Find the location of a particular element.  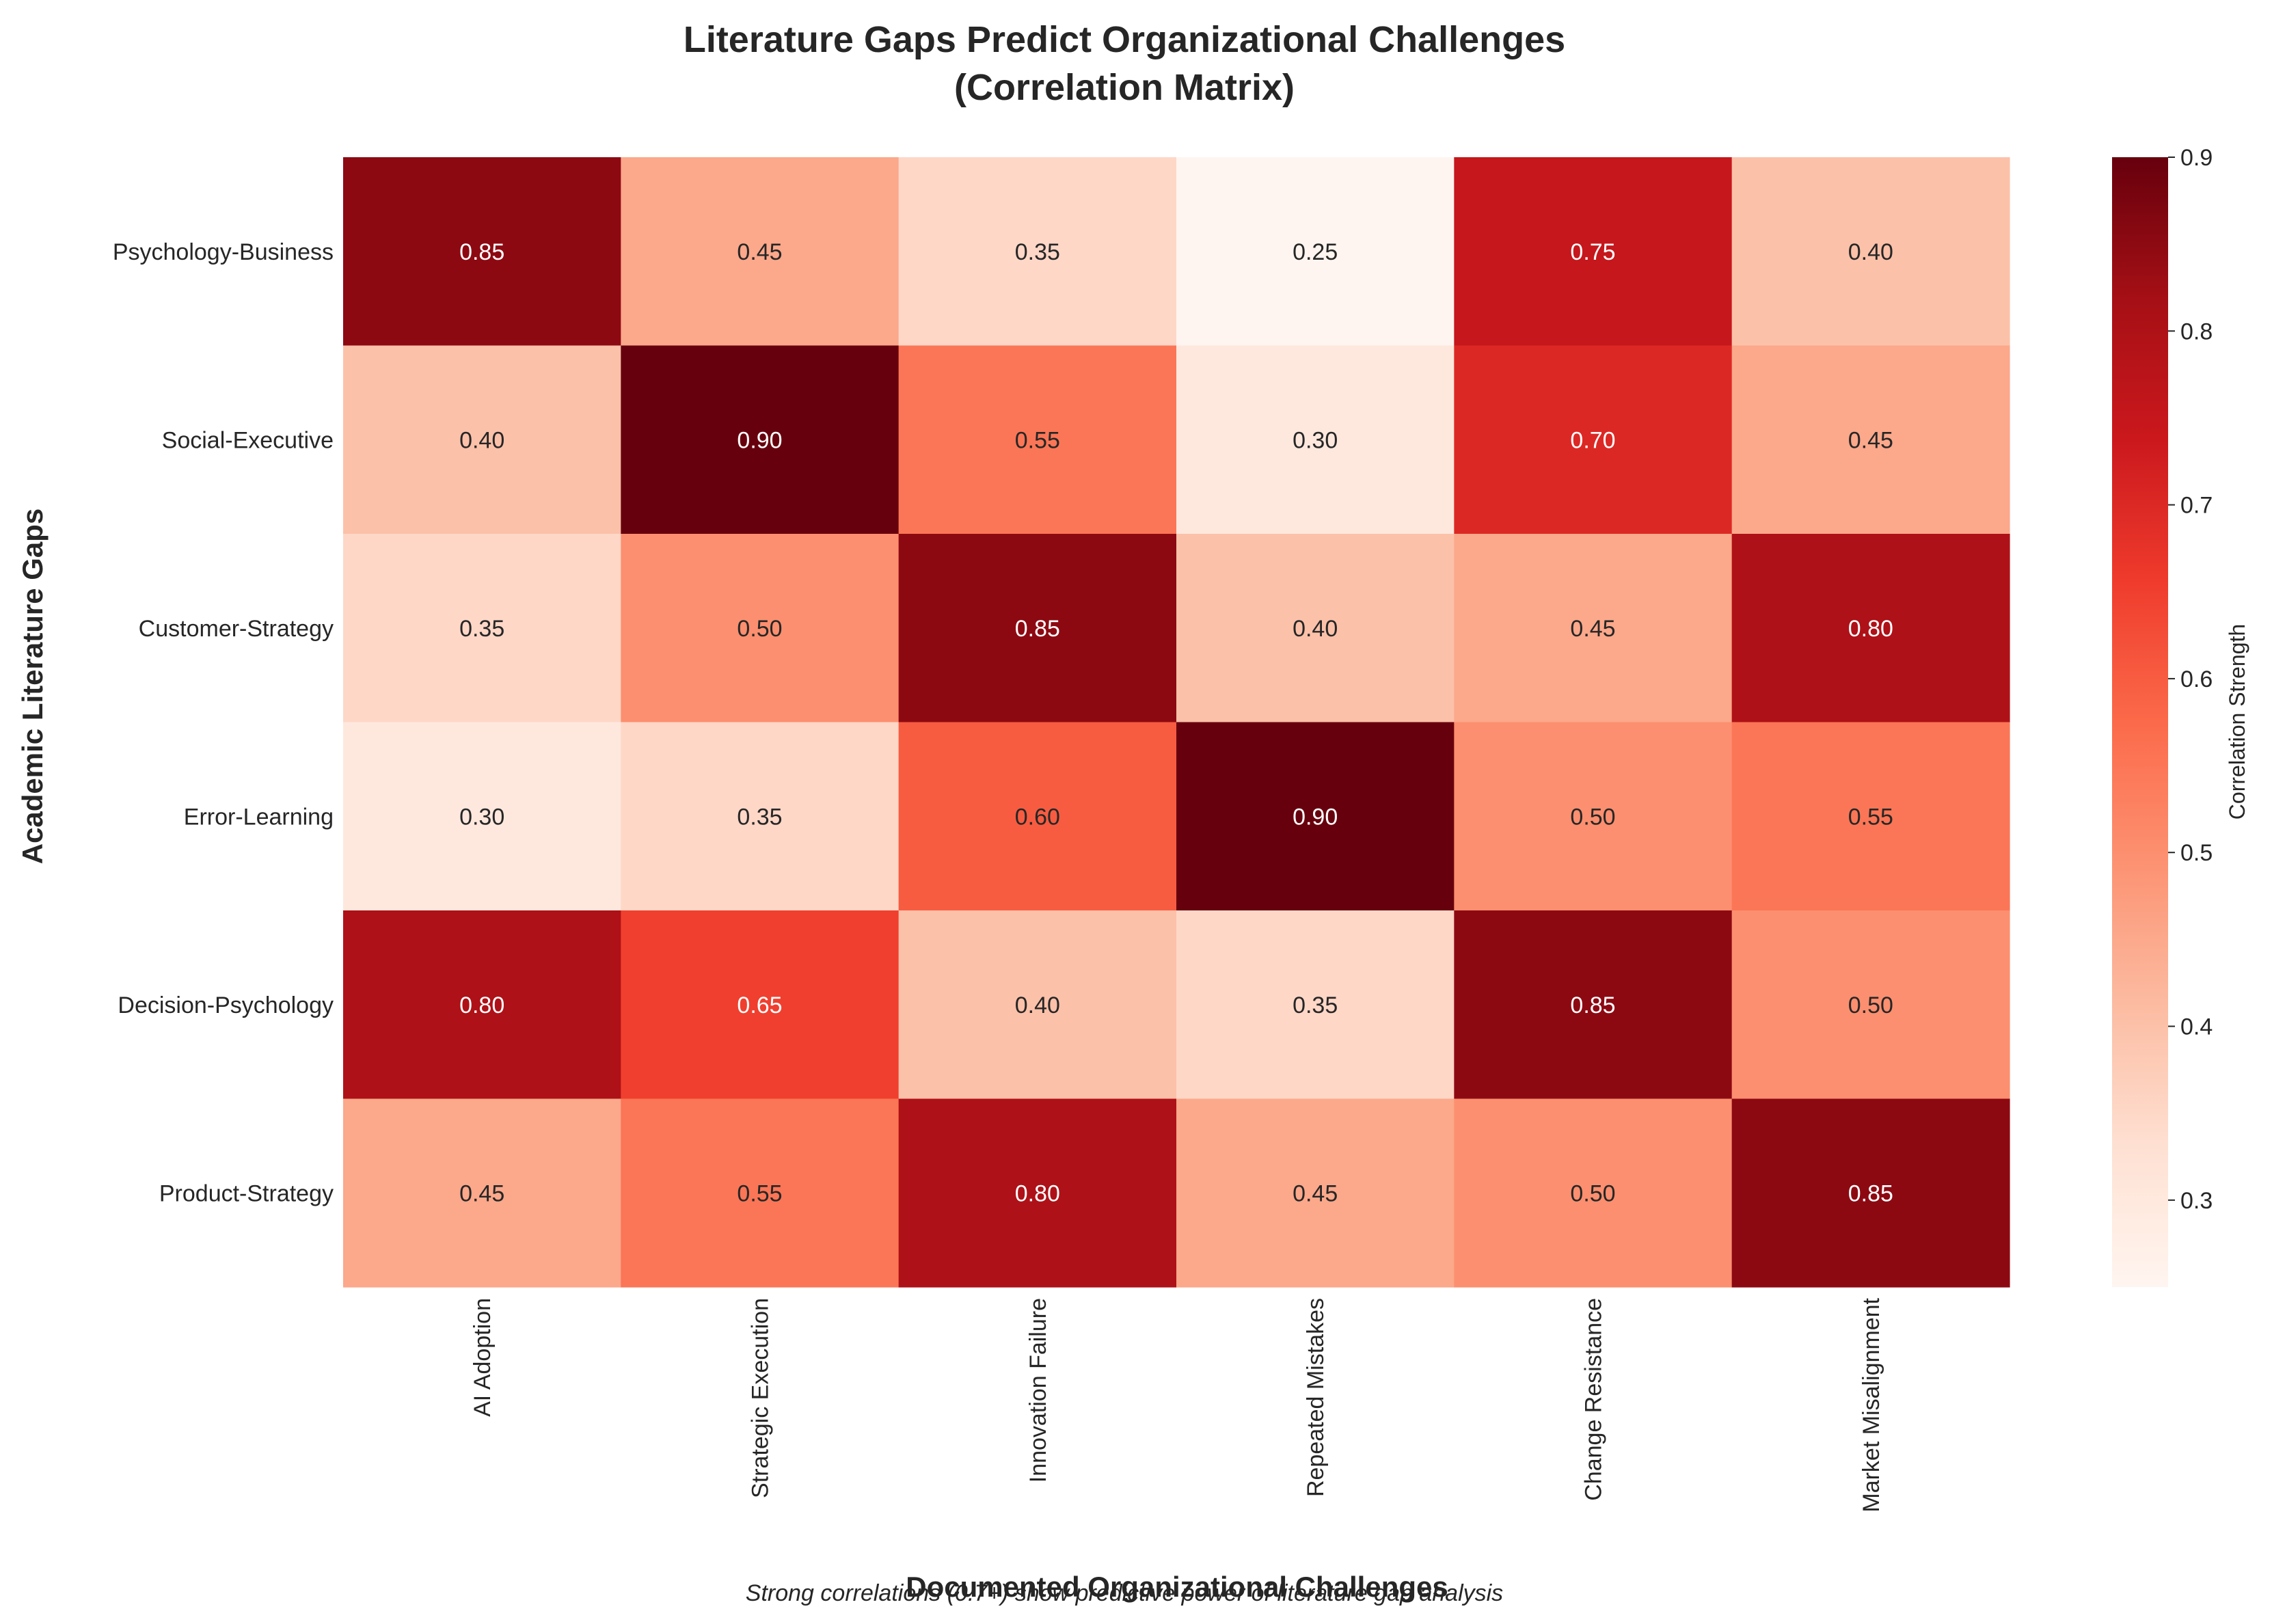

chart-title-line2: (Correlation Matrix) is located at coordinates (1124, 87).